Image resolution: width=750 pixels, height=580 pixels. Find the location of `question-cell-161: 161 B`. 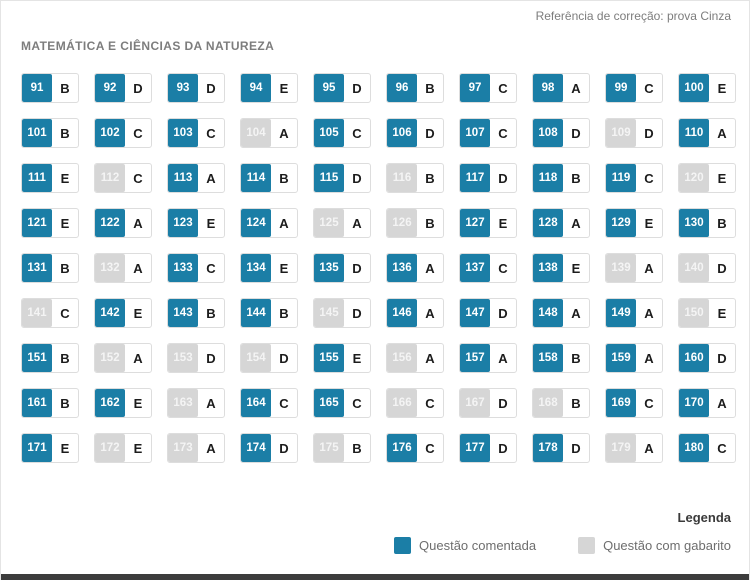

question-cell-161: 161 B is located at coordinates (50, 403).